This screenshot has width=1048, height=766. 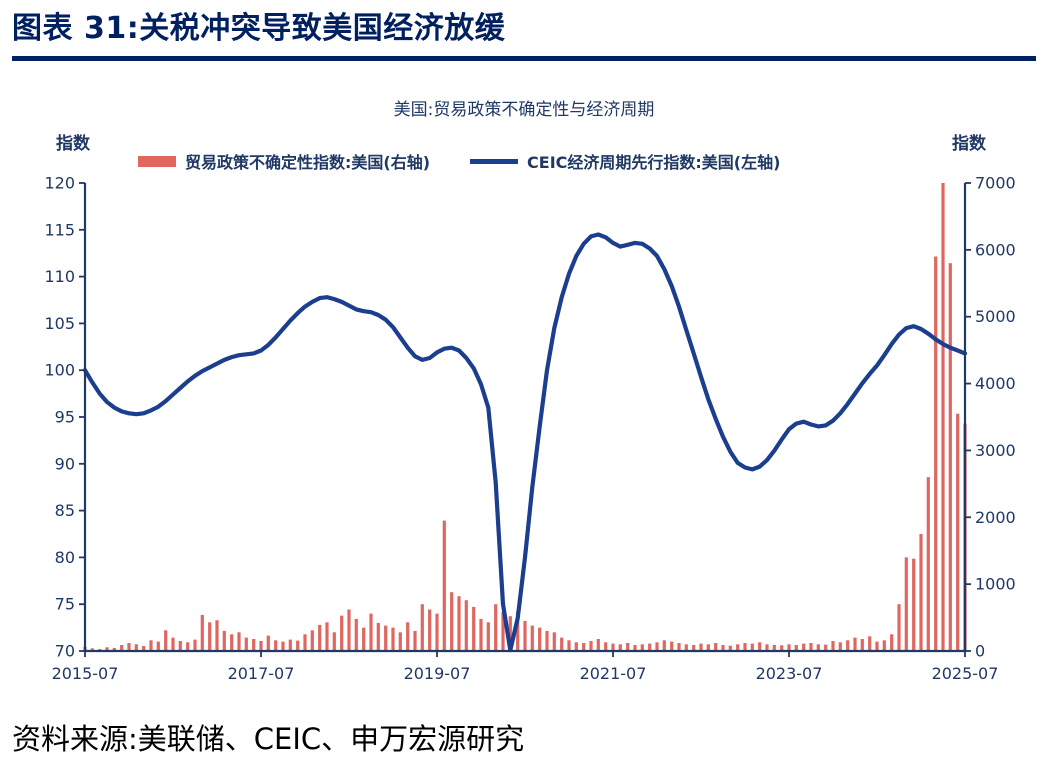 I want to click on svg-text: 120, so click(x=59, y=183).